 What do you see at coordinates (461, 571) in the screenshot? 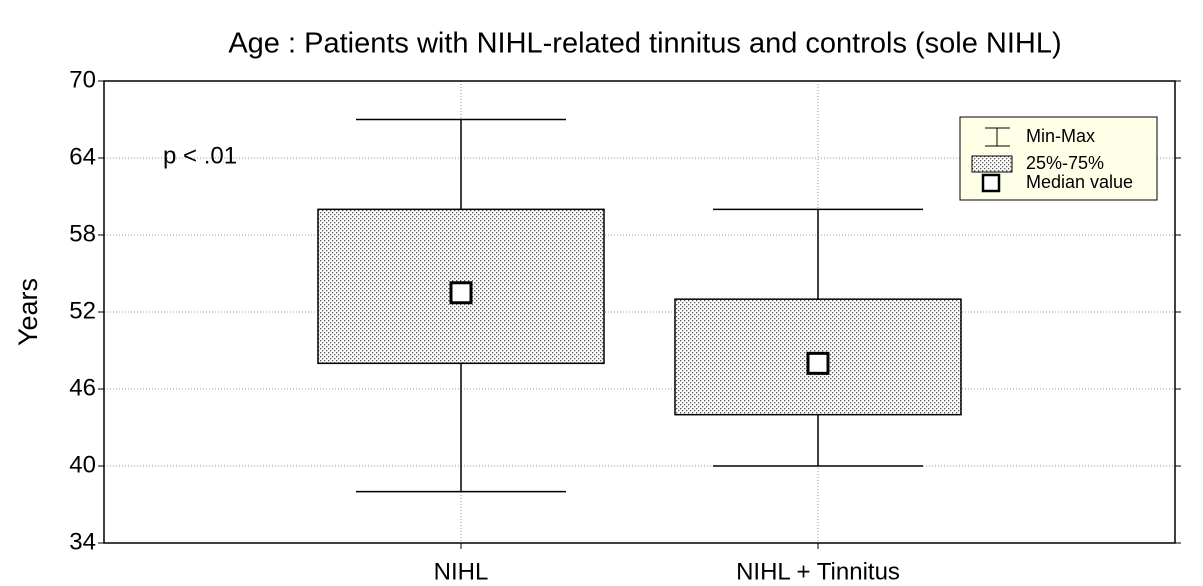
I see `x-tick-label: NIHL` at bounding box center [461, 571].